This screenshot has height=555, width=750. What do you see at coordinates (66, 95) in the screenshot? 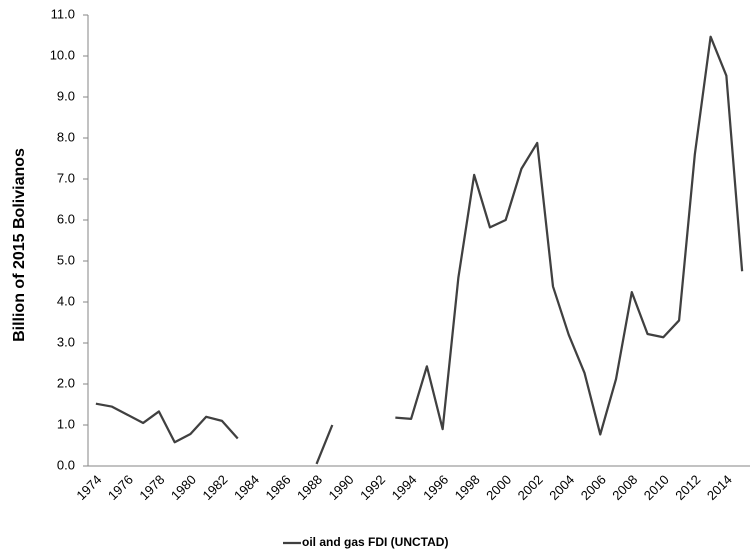
I see `y-tick-label: 9.0` at bounding box center [66, 95].